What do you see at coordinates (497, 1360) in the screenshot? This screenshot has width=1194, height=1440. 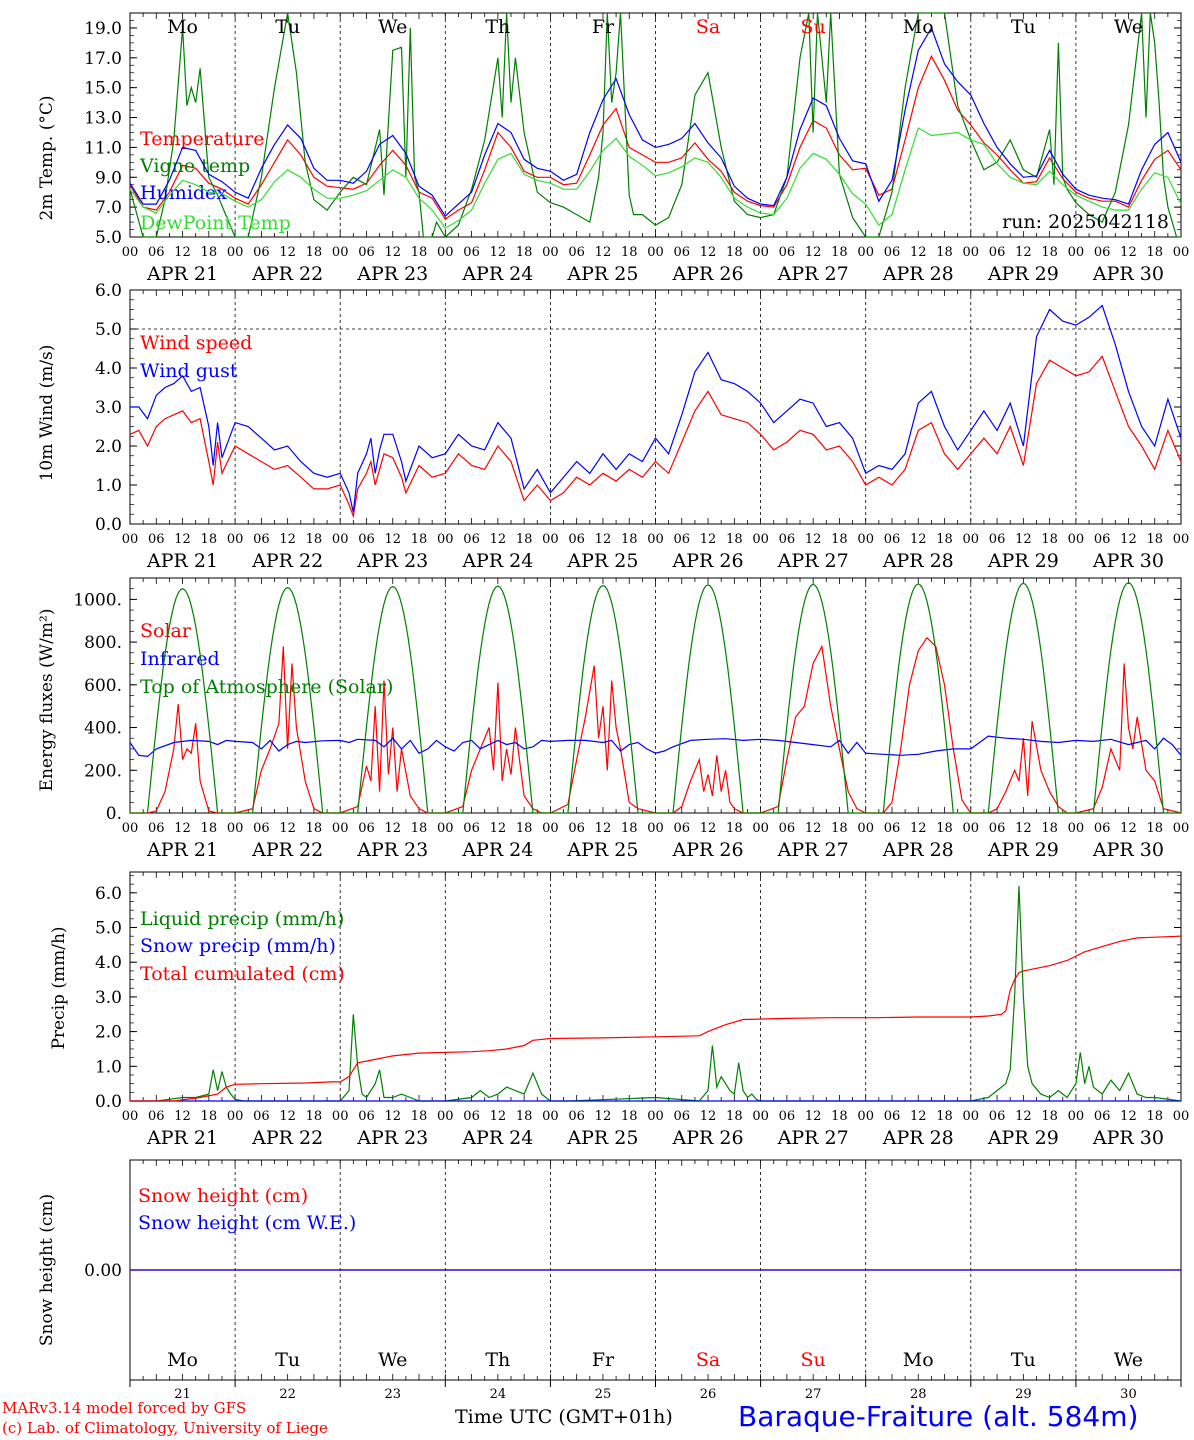 I see `weekday-label: Th` at bounding box center [497, 1360].